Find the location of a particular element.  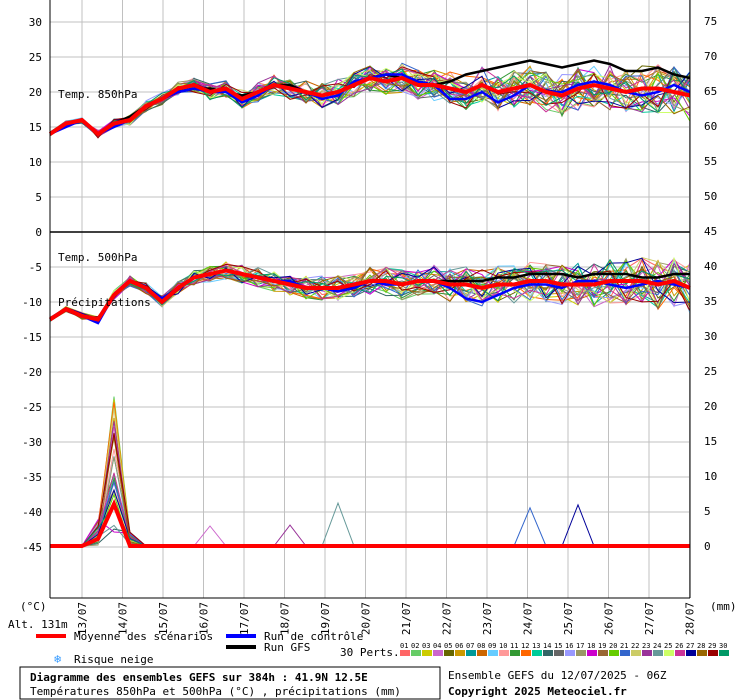

pert-legend-number: 03 is located at coordinates (426, 646).